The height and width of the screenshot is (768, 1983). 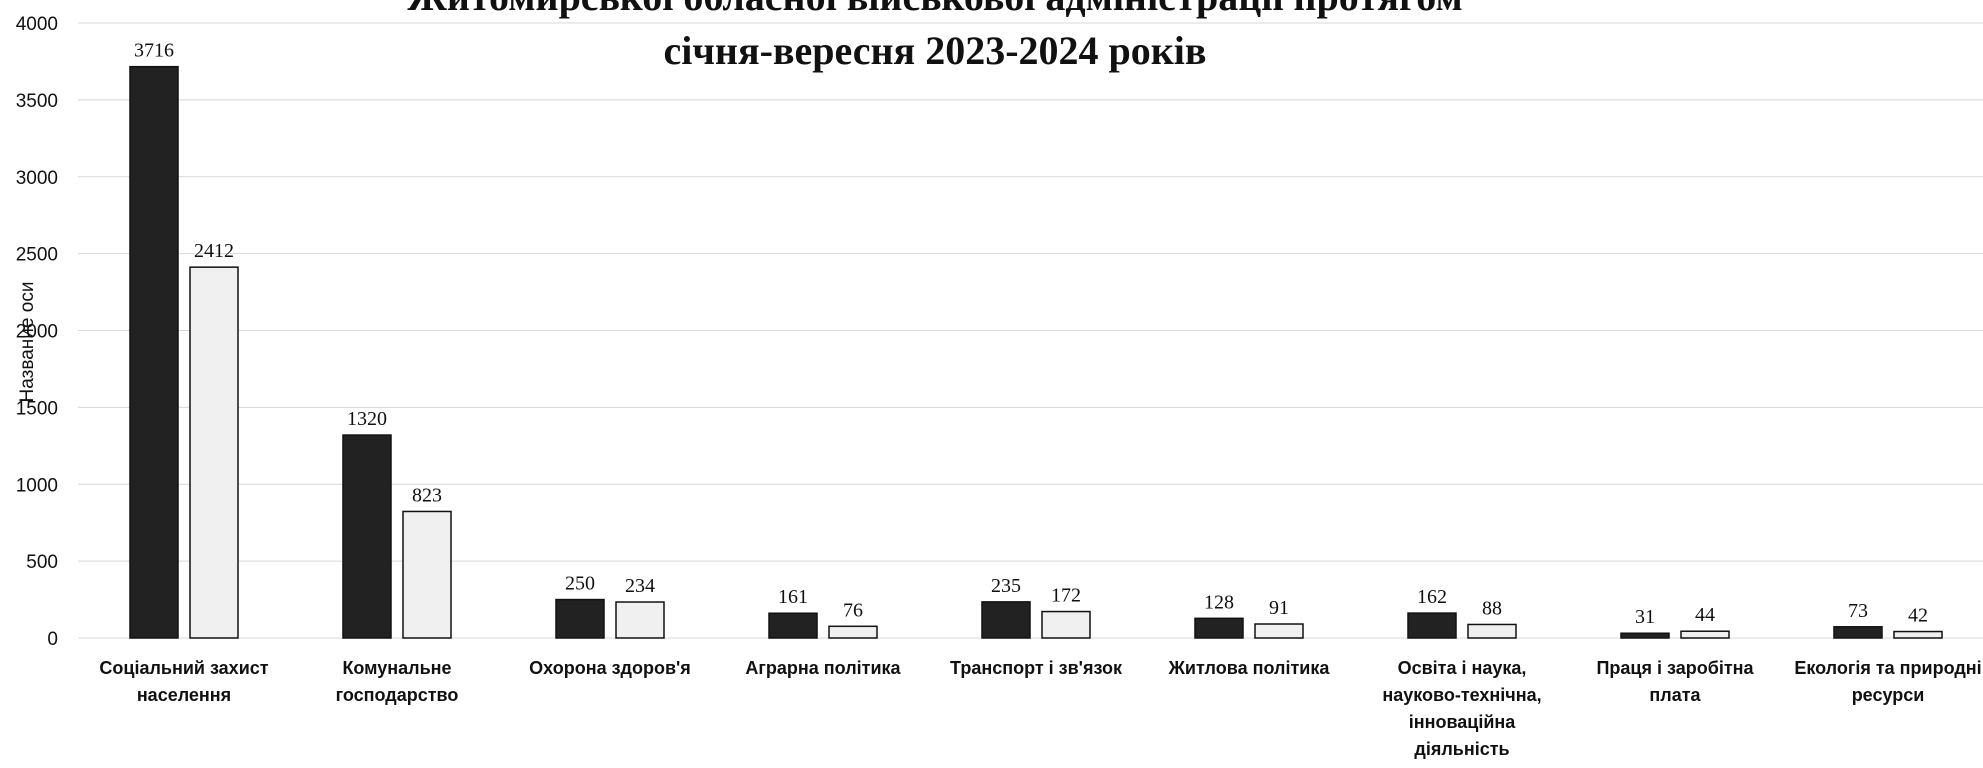 I want to click on data-label: 823, so click(x=427, y=495).